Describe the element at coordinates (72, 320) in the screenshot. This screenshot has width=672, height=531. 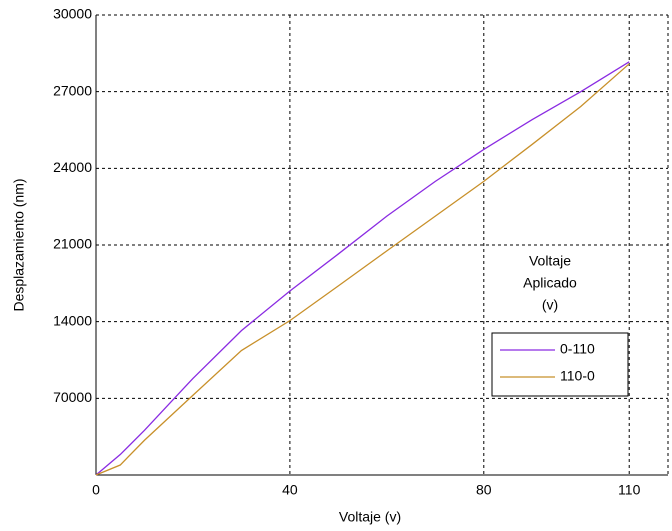
I see `y-tick-label: 14000` at that location.